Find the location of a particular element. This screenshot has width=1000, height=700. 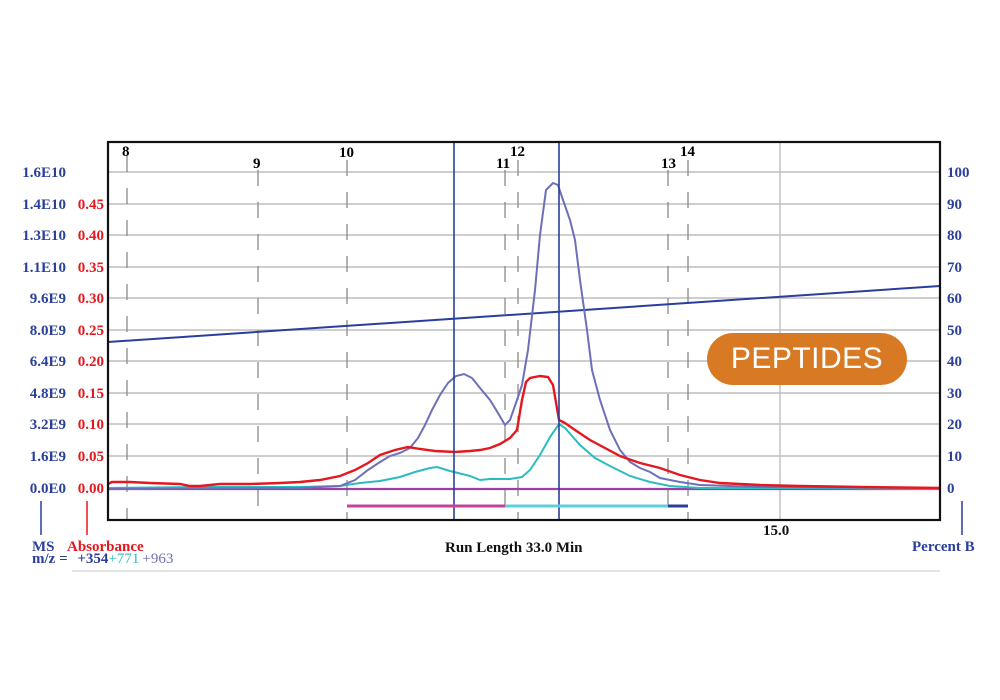

svg-text: 11 is located at coordinates (503, 164).